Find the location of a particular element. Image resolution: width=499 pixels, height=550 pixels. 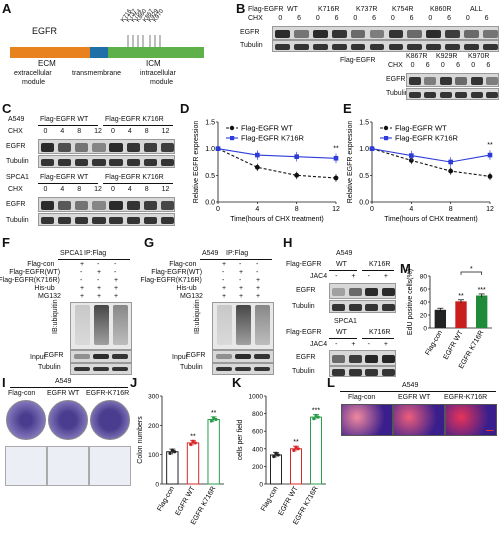

c-wt-label: Flag-EGFR WT is located at coordinates (64, 119).